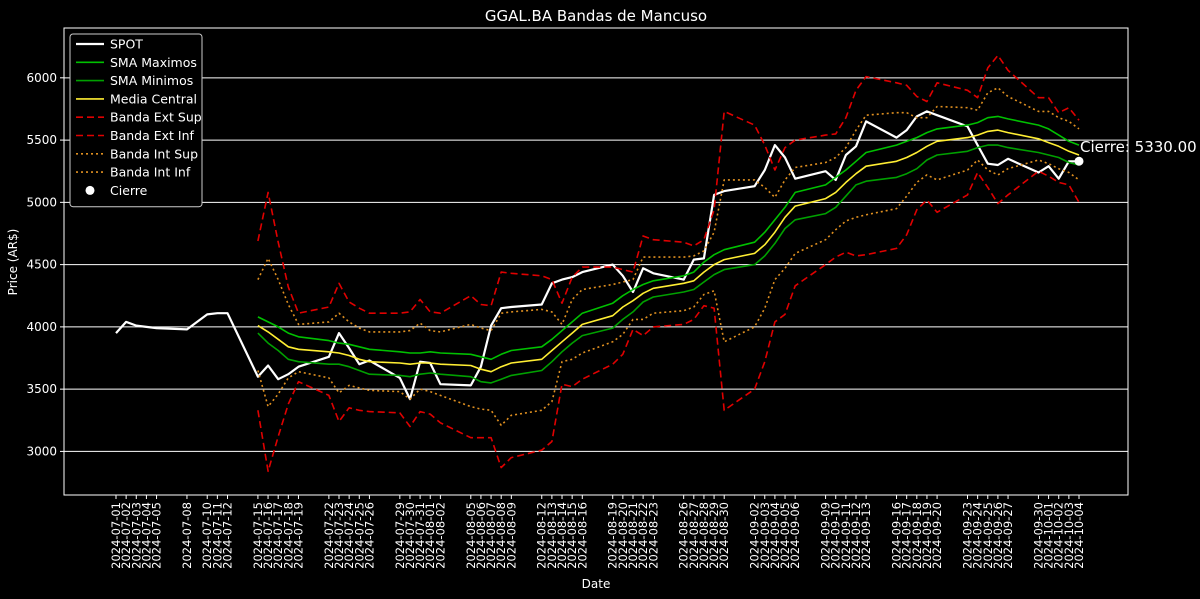  What do you see at coordinates (623, 535) in the screenshot?
I see `x-tick-label: 2024-08-20` at bounding box center [623, 535].